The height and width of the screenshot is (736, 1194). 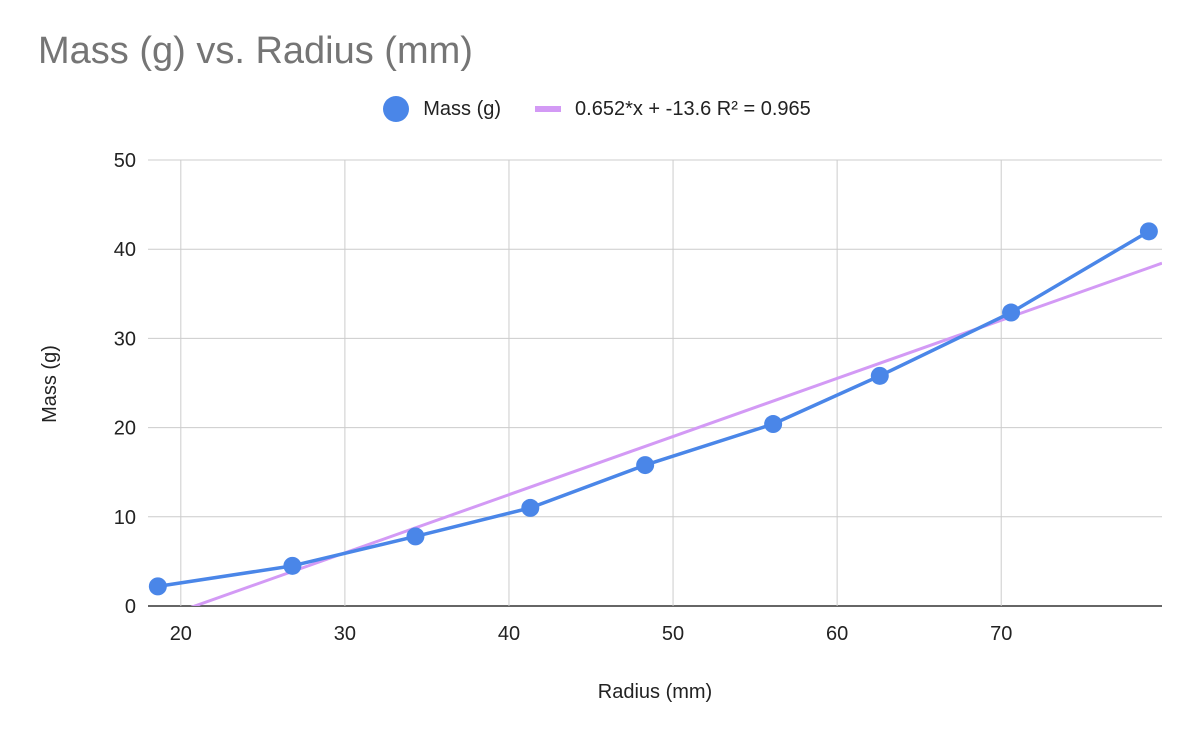 What do you see at coordinates (655, 692) in the screenshot?
I see `x-axis-title: Radius (mm)` at bounding box center [655, 692].